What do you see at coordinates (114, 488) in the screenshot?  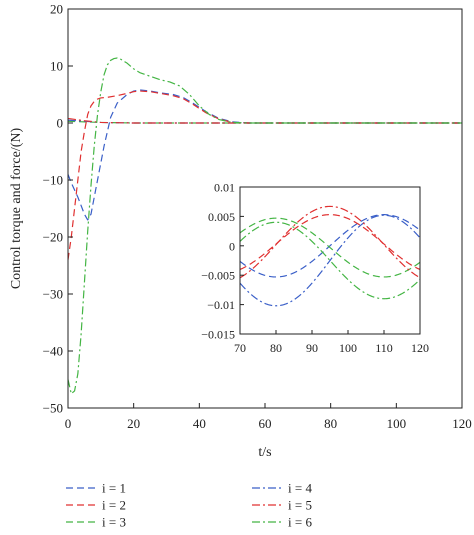 I see `legend-label: i = 1` at bounding box center [114, 488].